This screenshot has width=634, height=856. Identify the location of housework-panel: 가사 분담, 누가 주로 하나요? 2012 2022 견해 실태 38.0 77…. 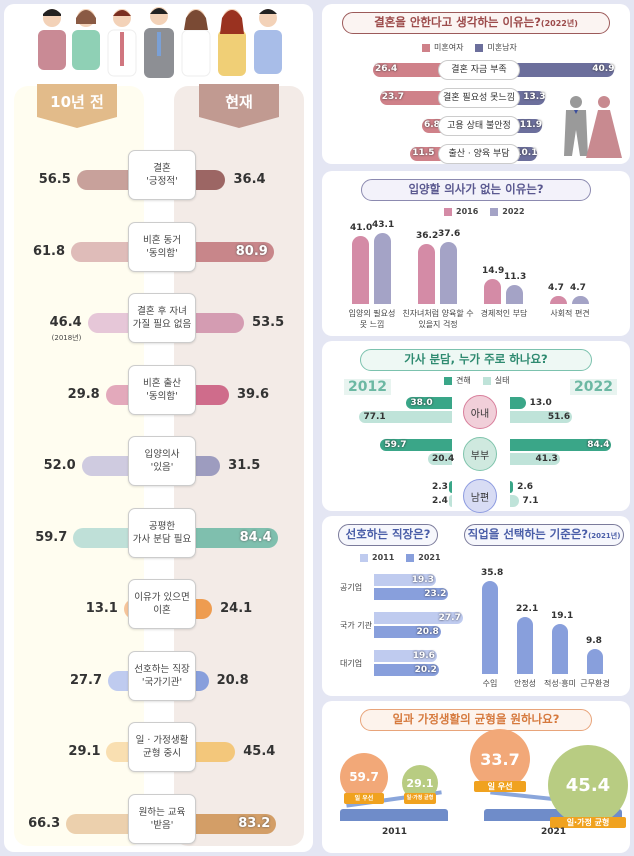
(476, 427).